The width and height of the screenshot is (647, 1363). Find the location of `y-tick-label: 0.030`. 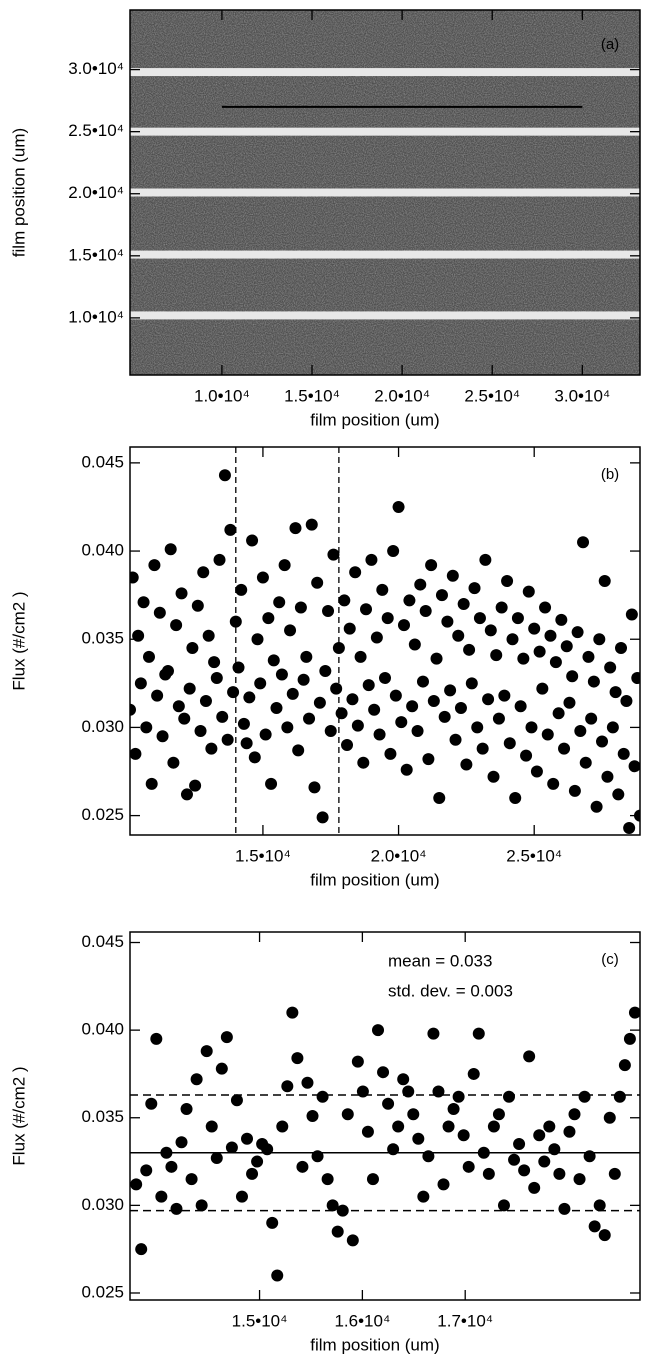

y-tick-label: 0.030 is located at coordinates (102, 726).